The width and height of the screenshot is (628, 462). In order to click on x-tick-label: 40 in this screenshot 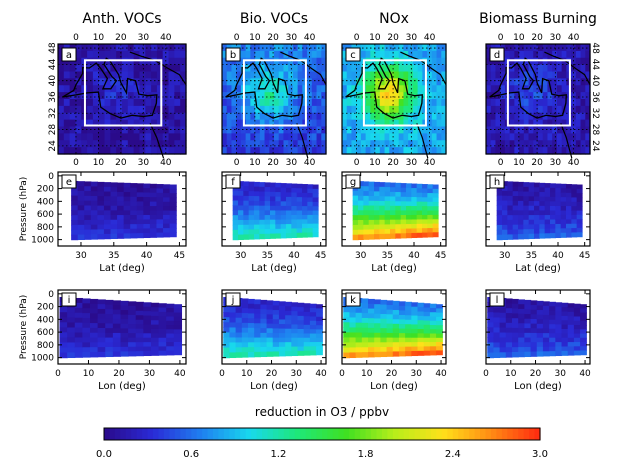, I will do `click(585, 374)`.